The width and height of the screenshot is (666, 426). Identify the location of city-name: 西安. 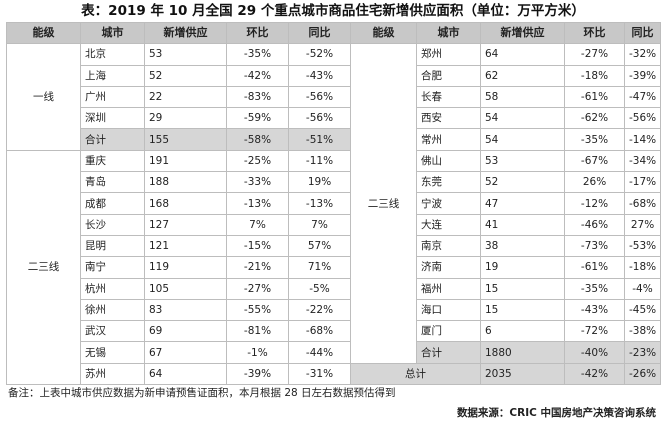
(448, 118).